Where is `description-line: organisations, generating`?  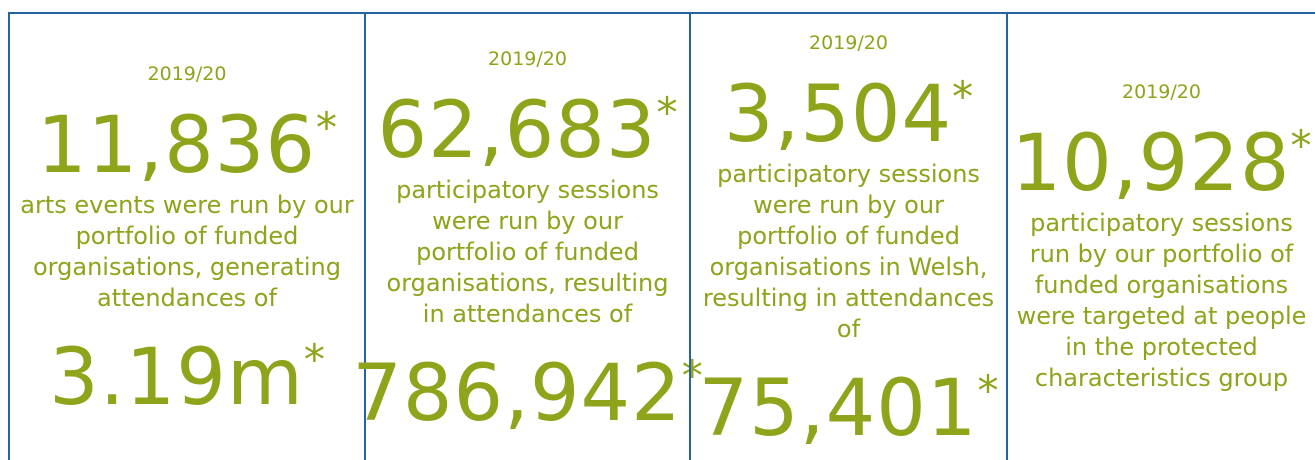
description-line: organisations, generating is located at coordinates (187, 267).